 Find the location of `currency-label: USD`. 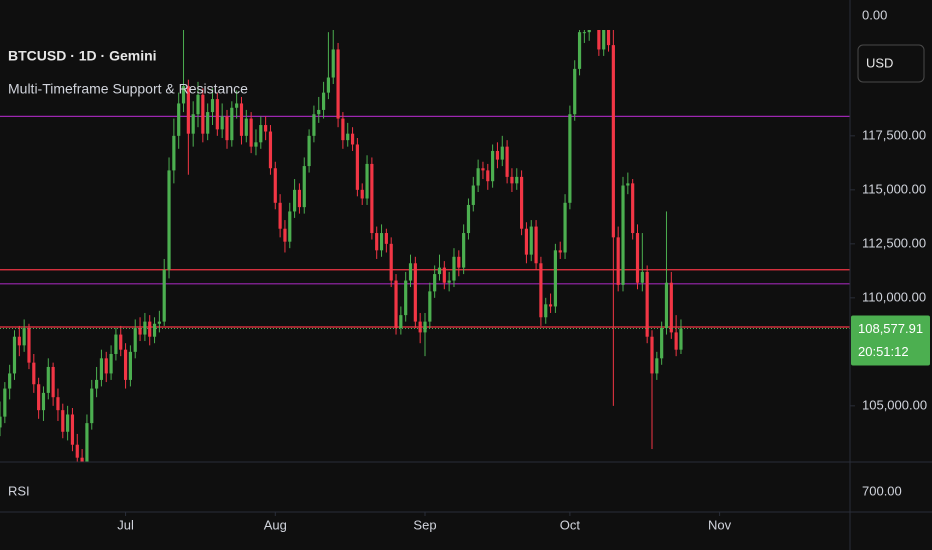

currency-label: USD is located at coordinates (879, 62).